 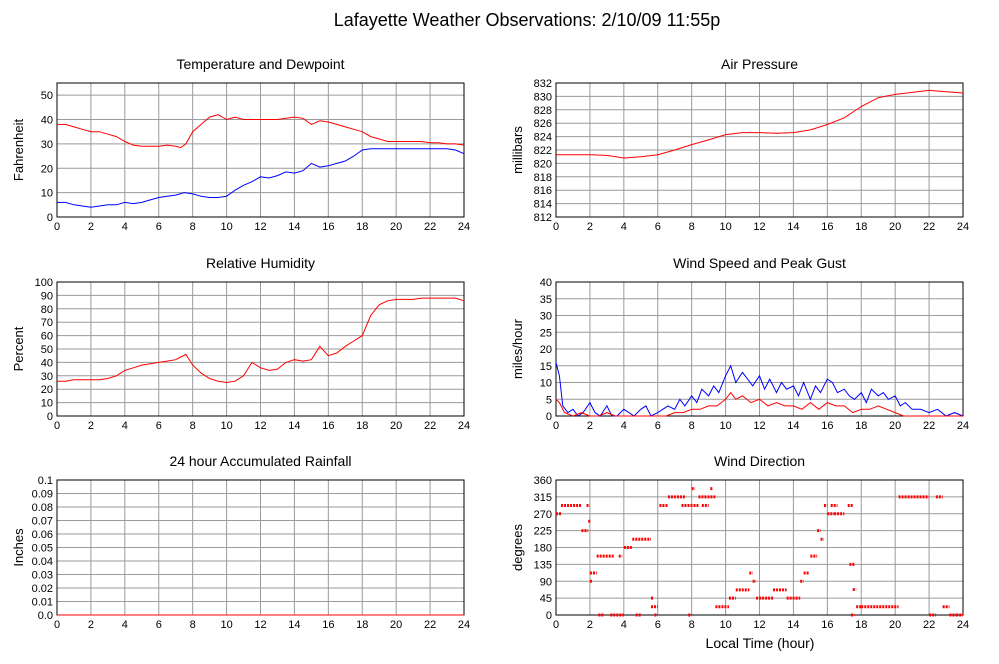 I want to click on y-tick-label: 820, so click(x=543, y=164).